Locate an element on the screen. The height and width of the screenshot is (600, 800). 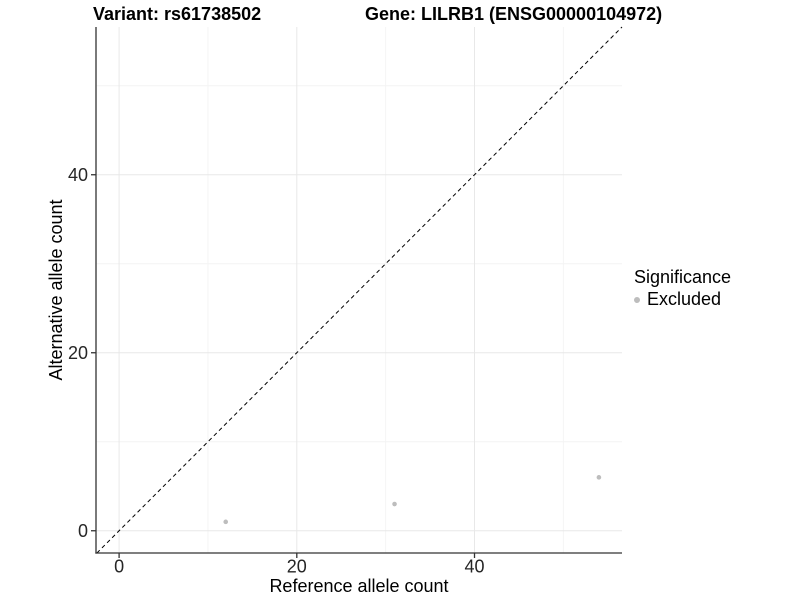
gene-title: Gene: LILRB1 (ENSG00000104972) is located at coordinates (514, 14).